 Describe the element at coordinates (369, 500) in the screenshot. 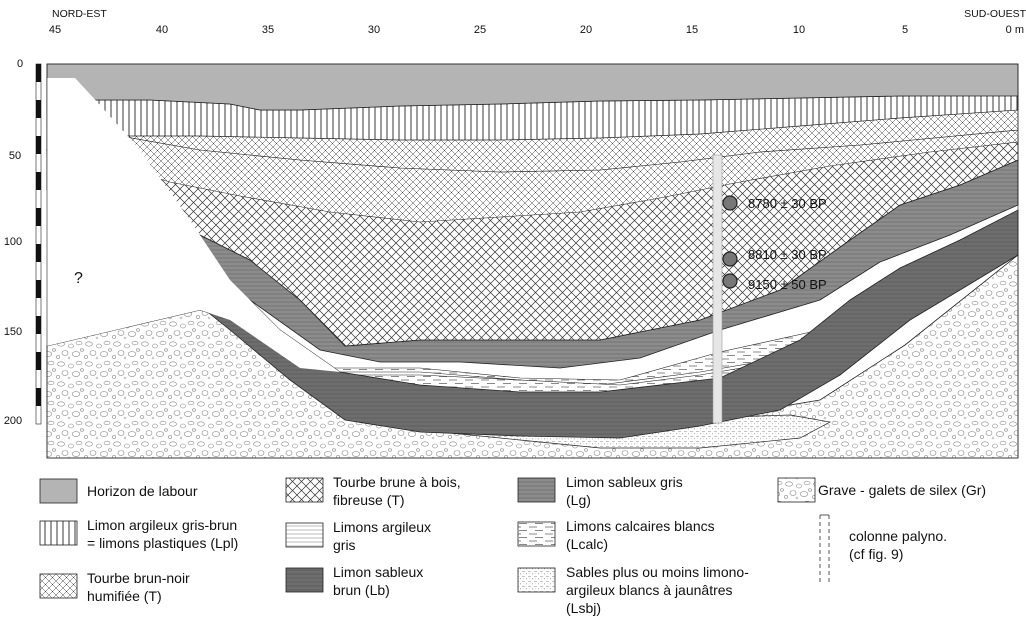

I see `legend-label: fibreuse (T)` at that location.